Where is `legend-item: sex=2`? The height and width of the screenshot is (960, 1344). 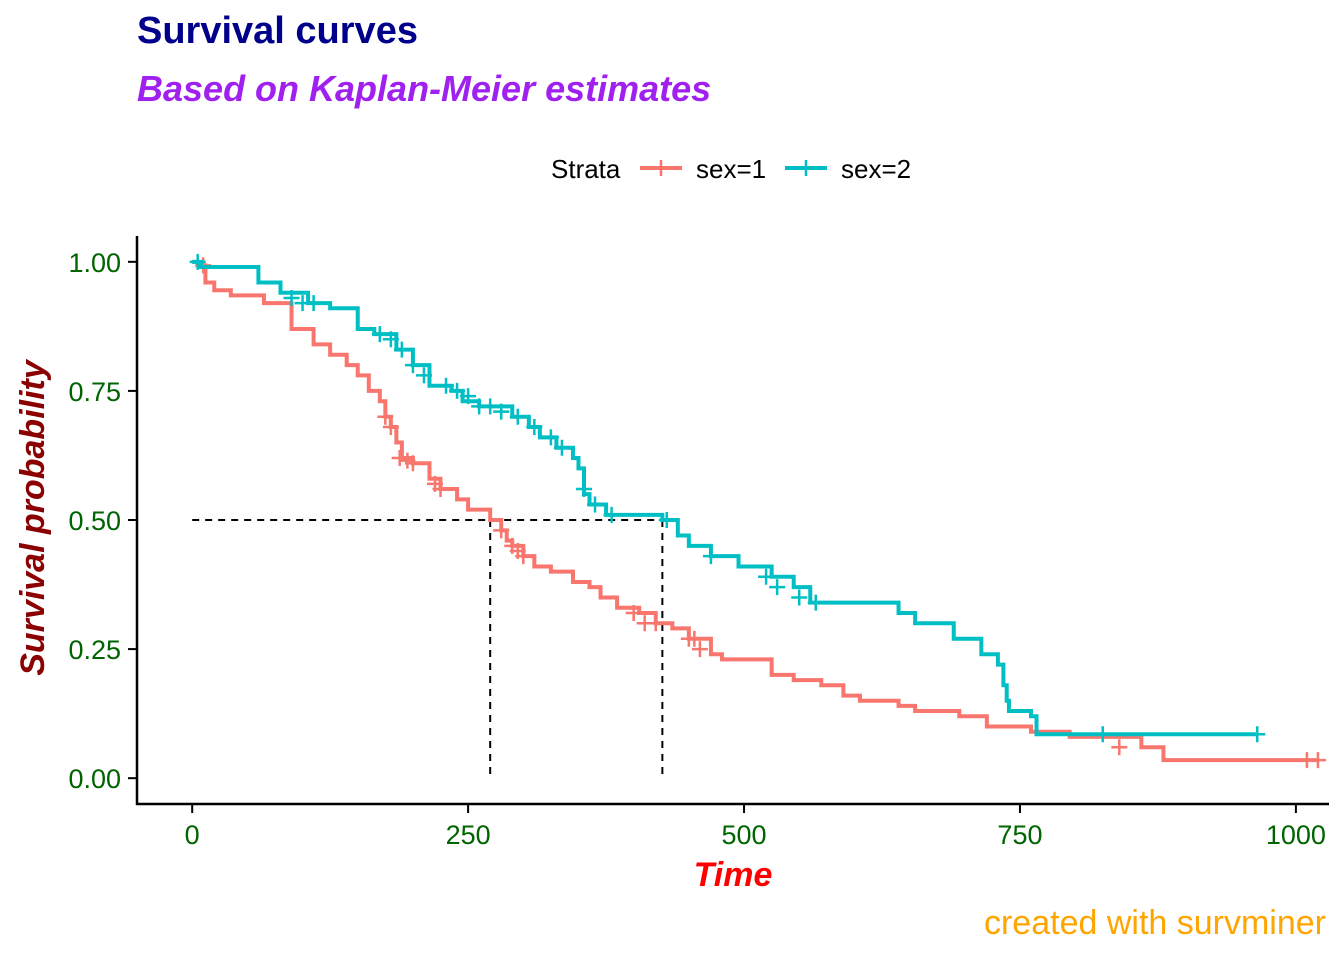 legend-item: sex=2 is located at coordinates (848, 169).